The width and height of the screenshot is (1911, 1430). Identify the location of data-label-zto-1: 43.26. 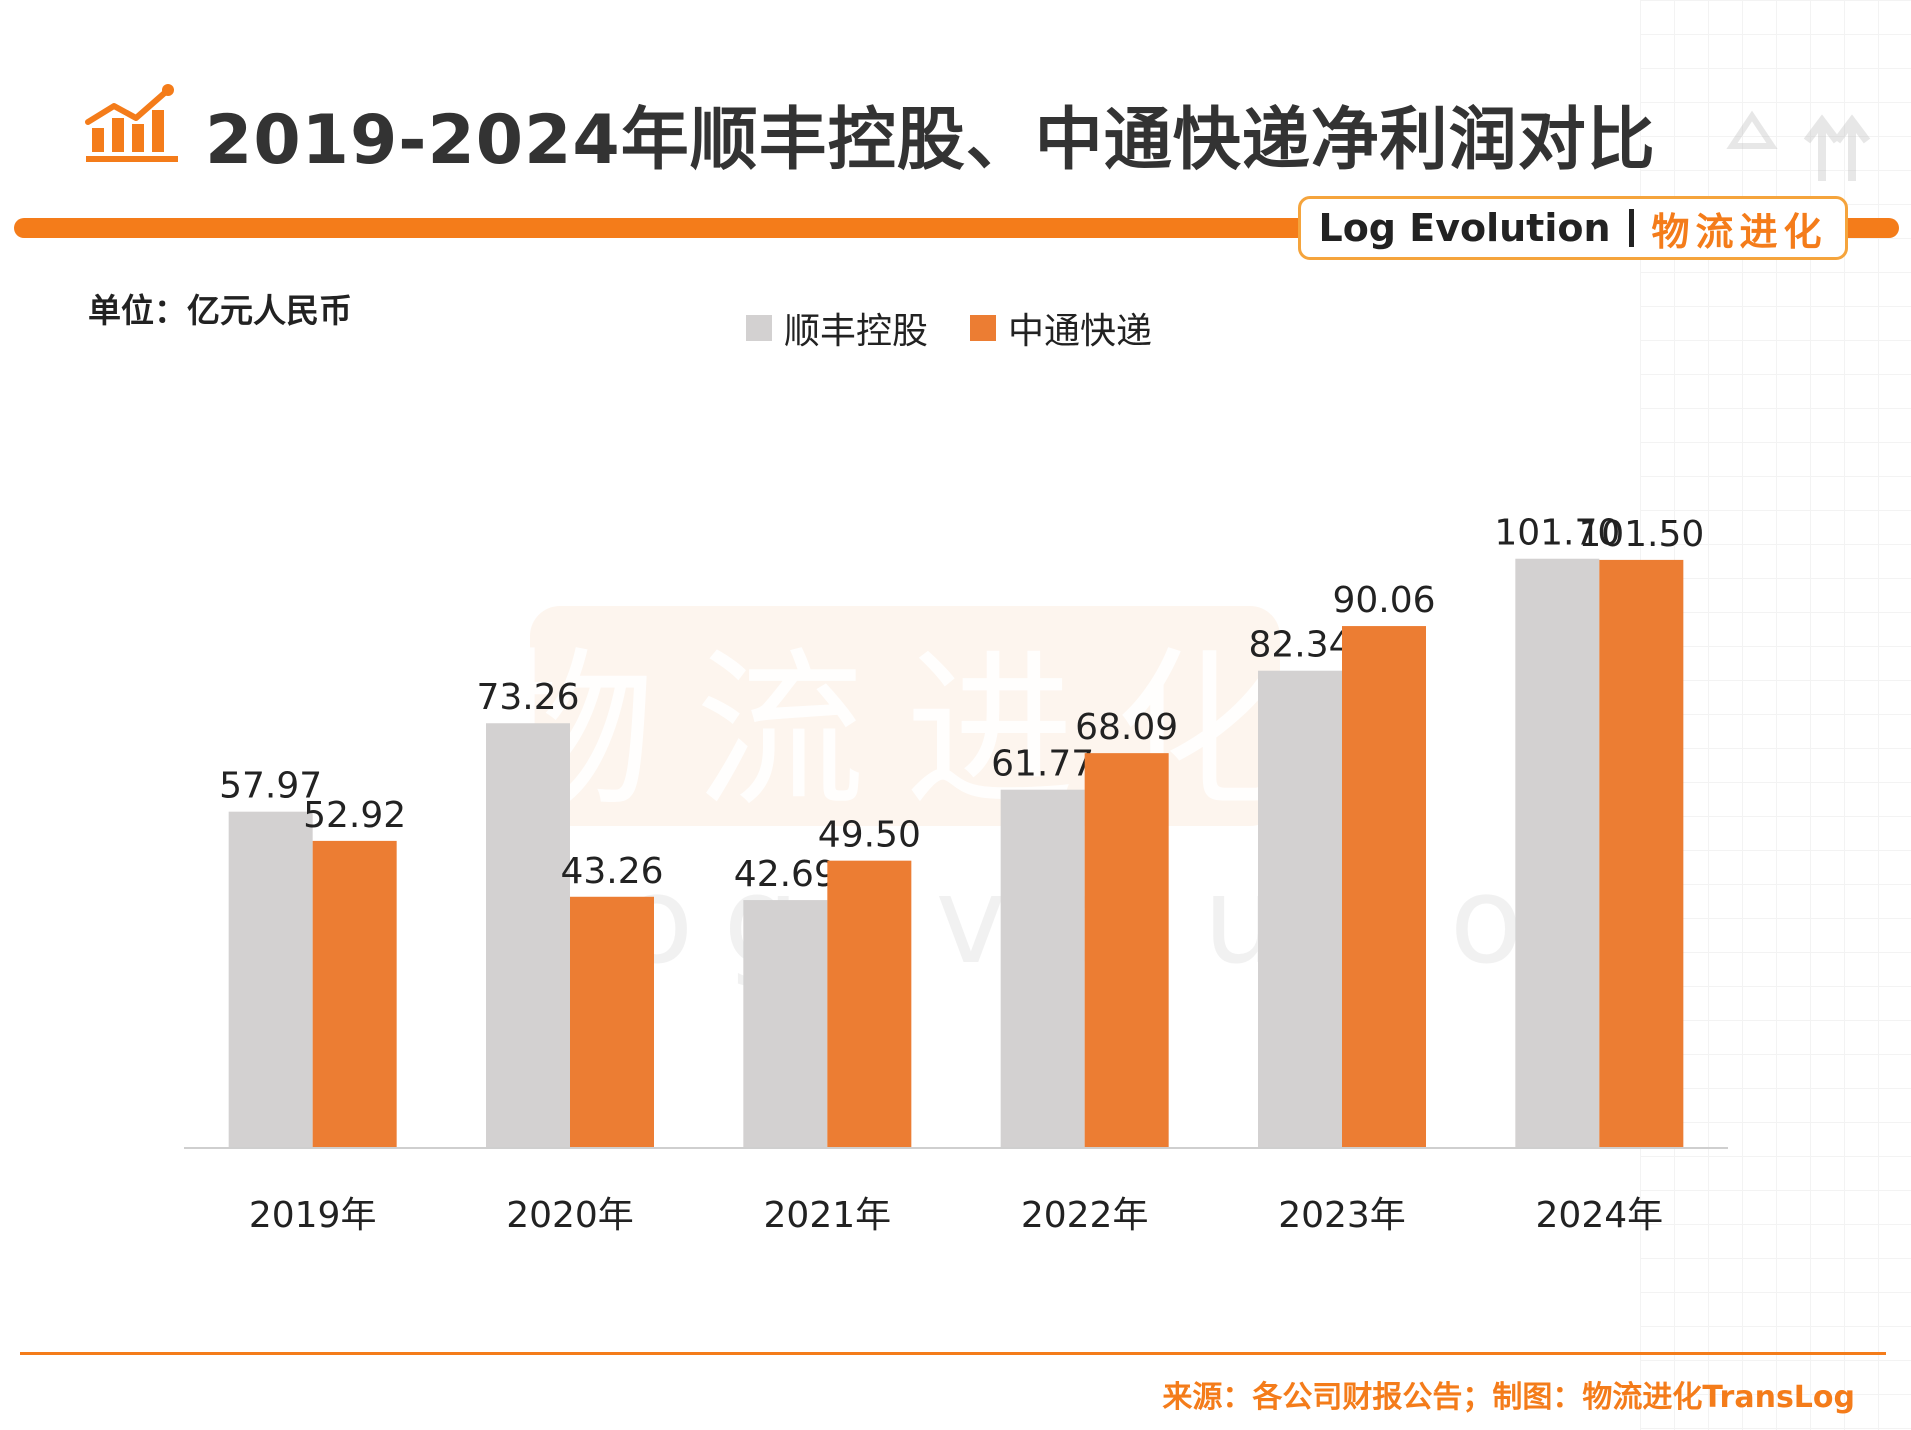
(611, 871).